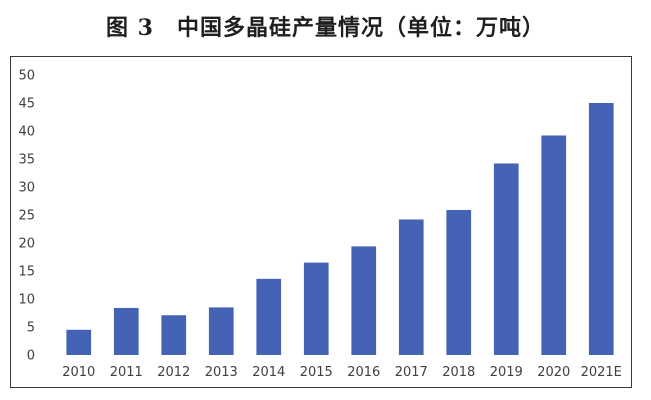  I want to click on x-tick-label: 2017, so click(411, 372).